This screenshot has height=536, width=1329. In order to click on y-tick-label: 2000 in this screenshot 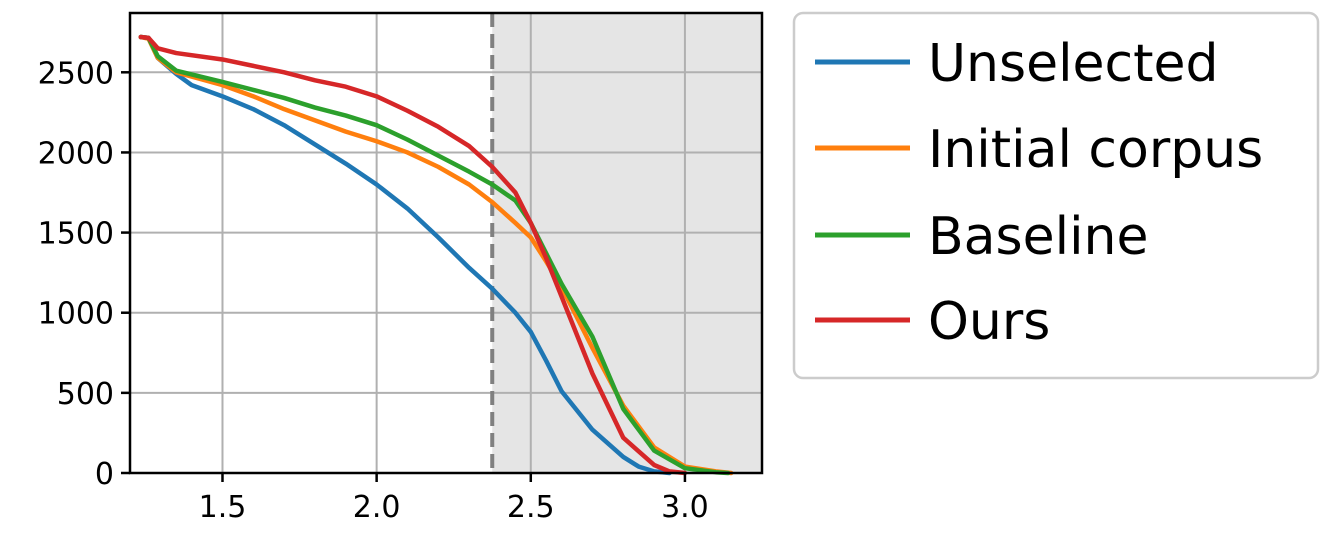, I will do `click(76, 153)`.